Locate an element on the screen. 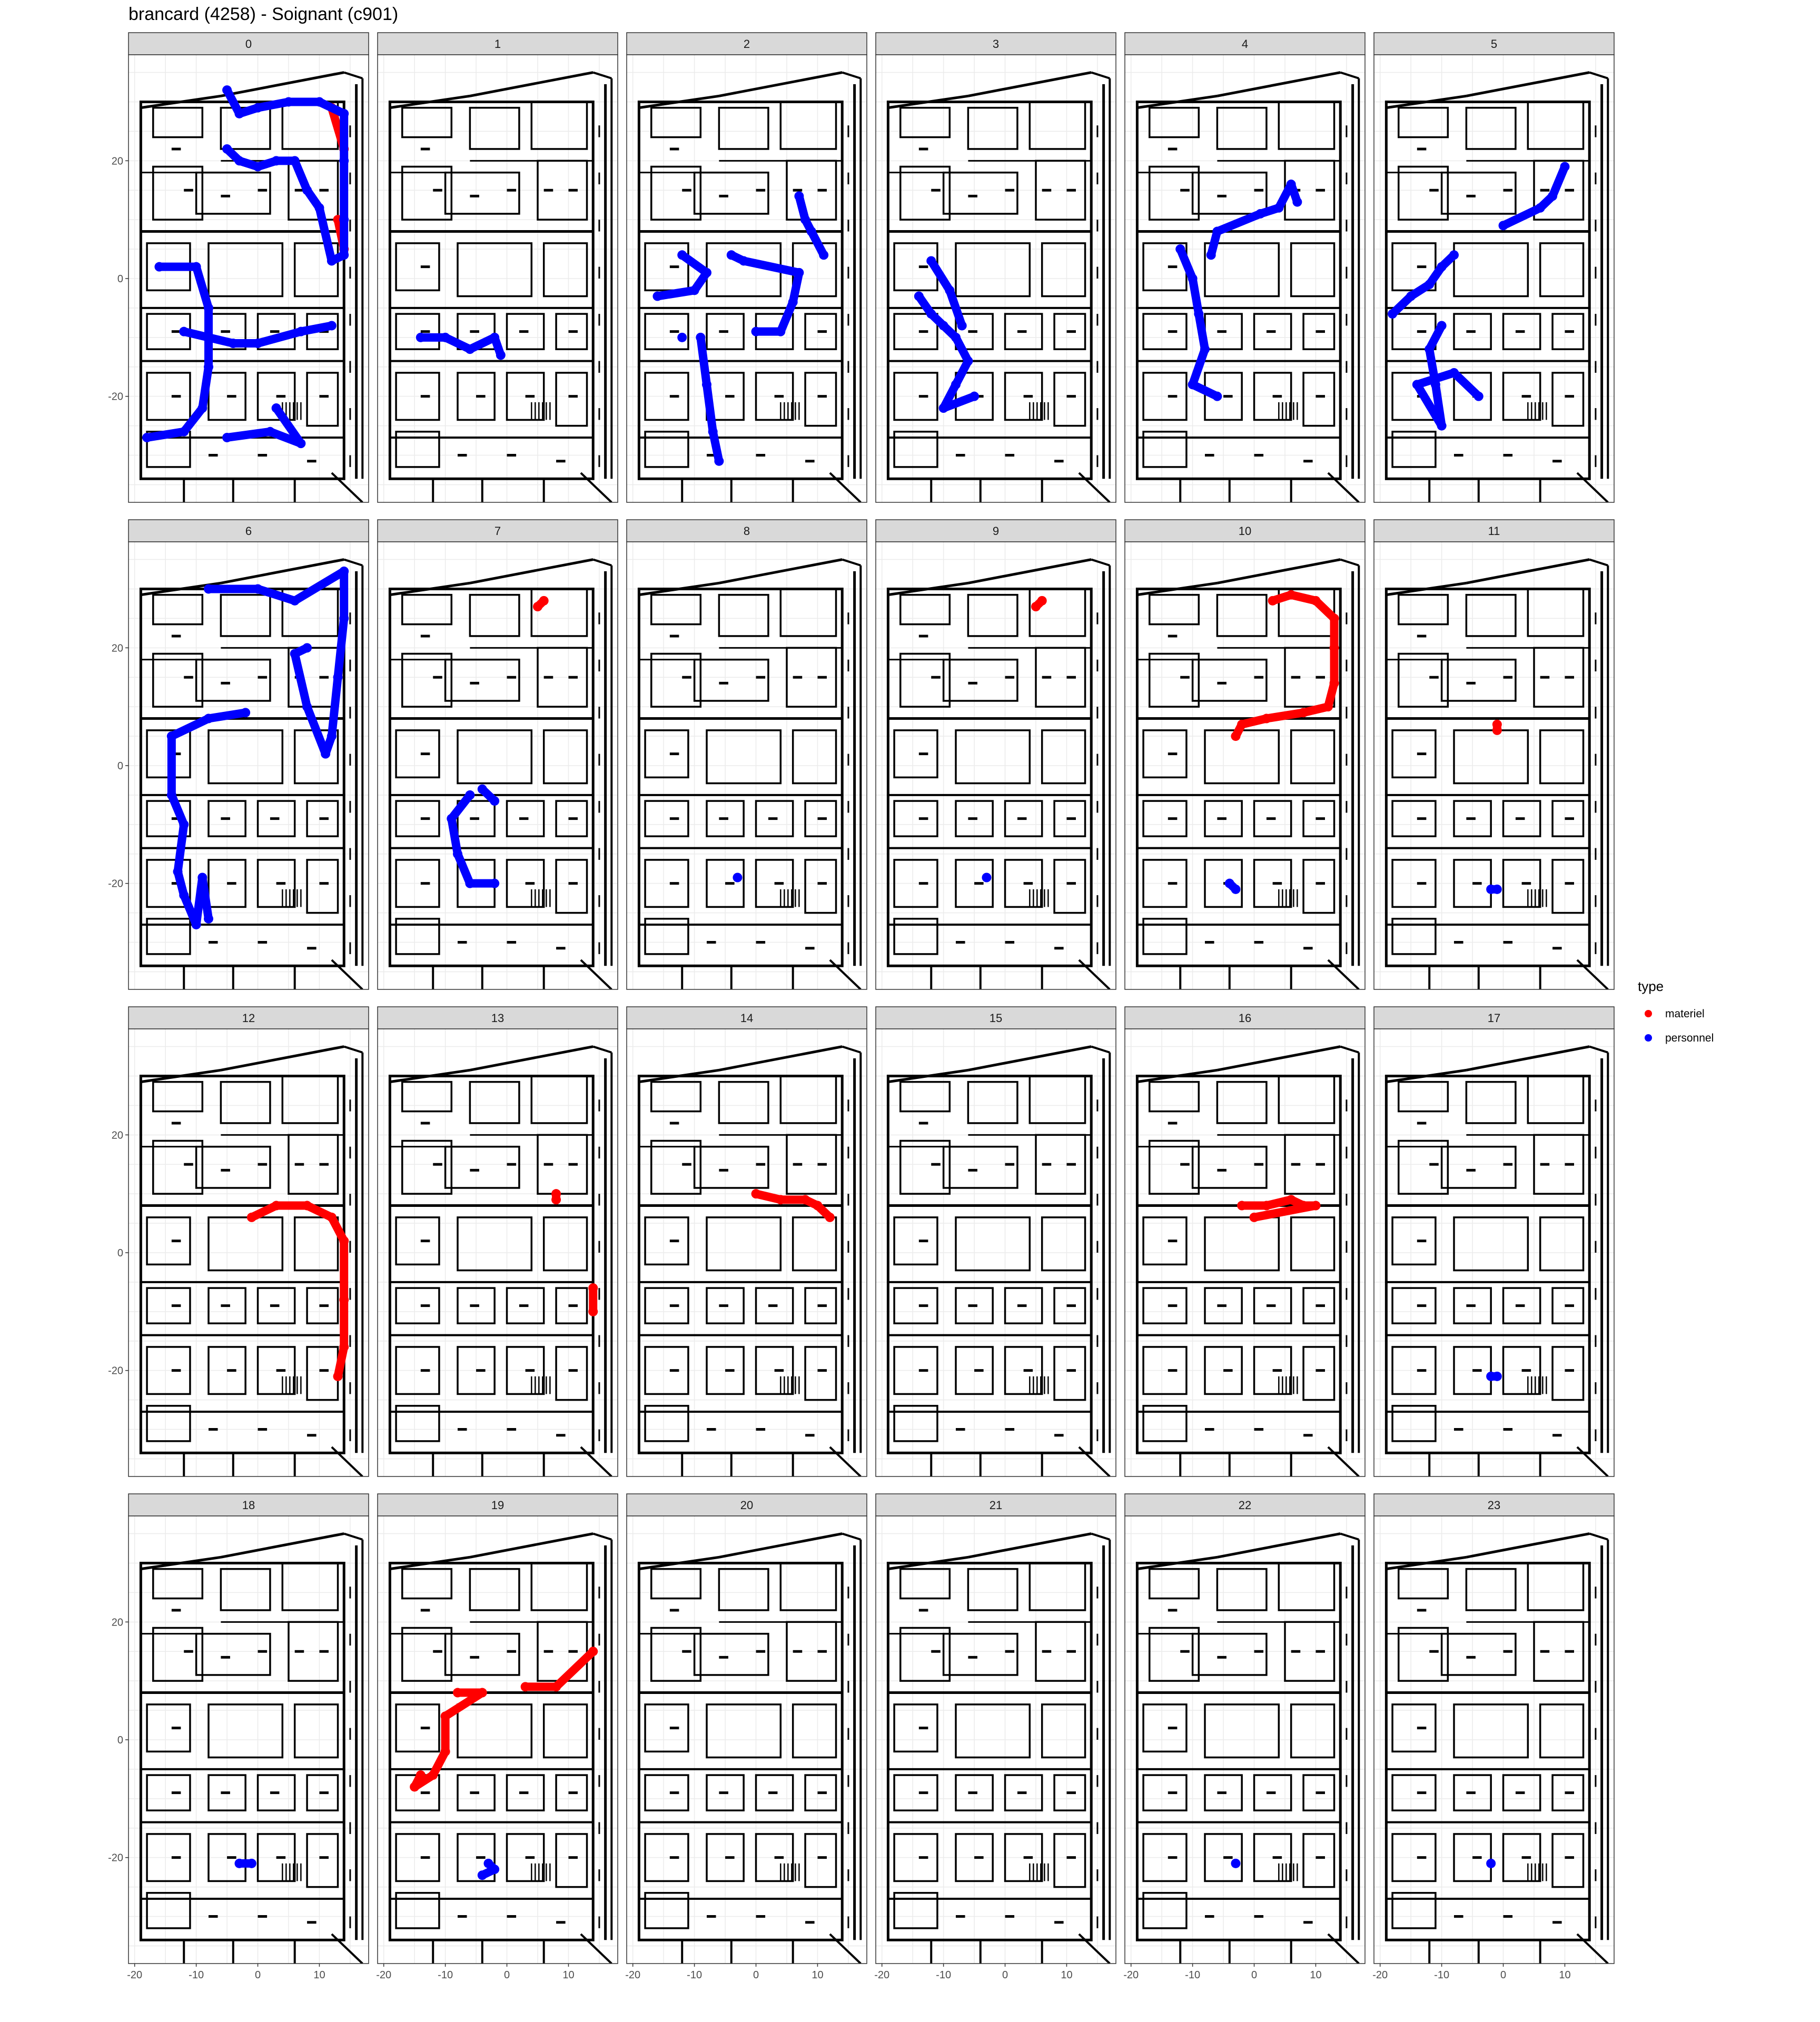 The width and height of the screenshot is (1820, 2022). facet-panel-20: 20 -20 -10 0 10 is located at coordinates (746, 1737).